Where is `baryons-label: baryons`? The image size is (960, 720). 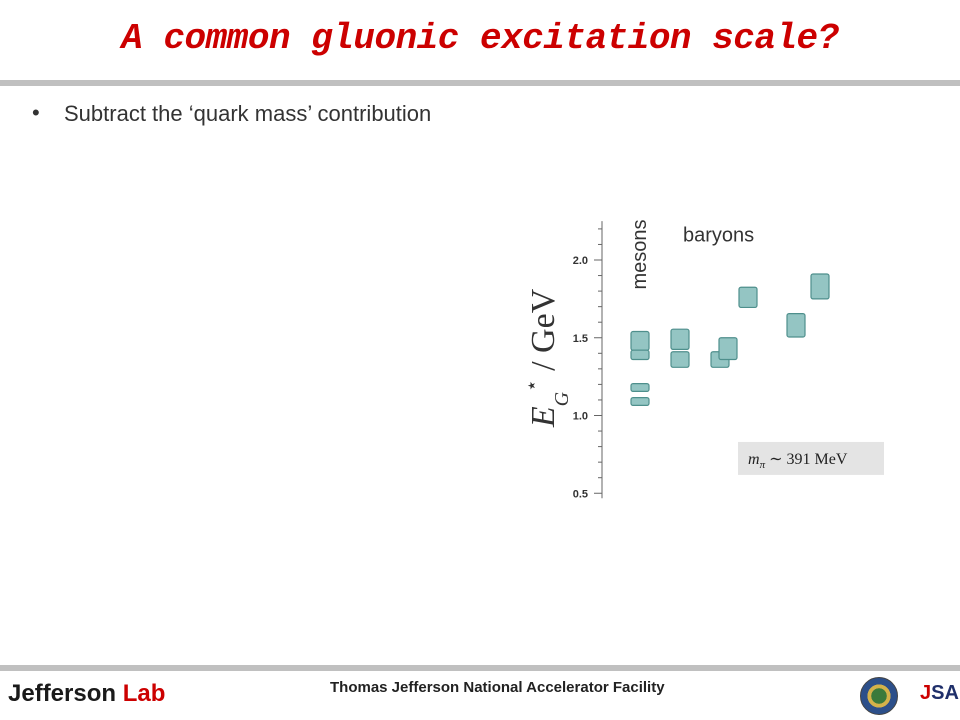 baryons-label: baryons is located at coordinates (718, 235).